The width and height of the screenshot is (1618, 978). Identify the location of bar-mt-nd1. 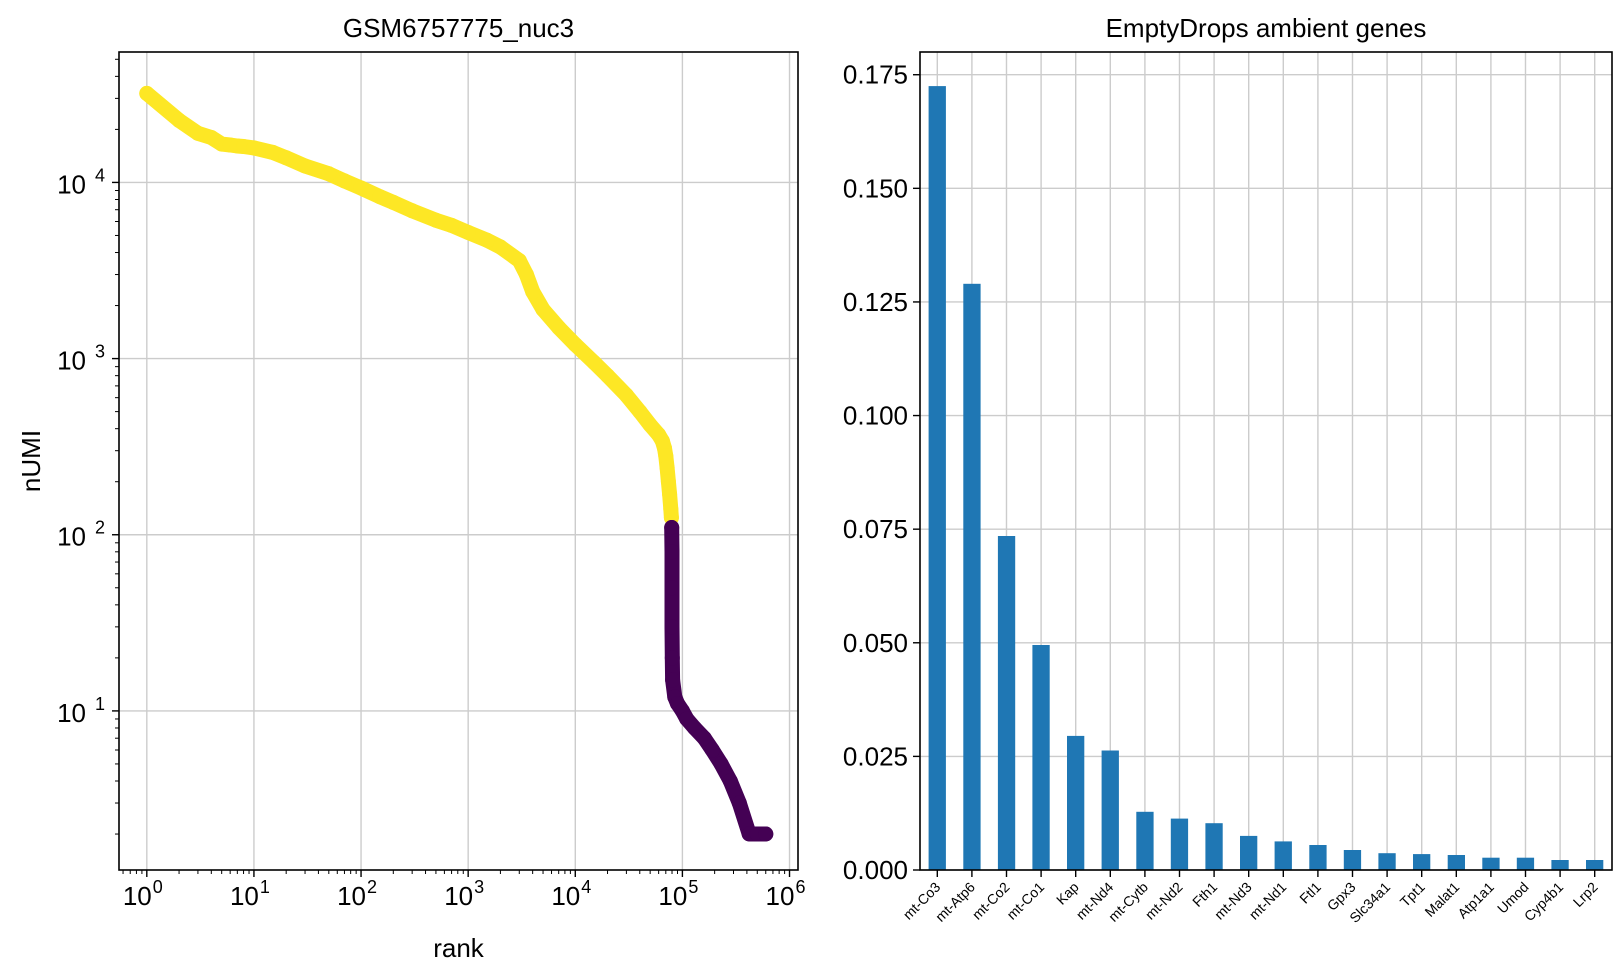
(1283, 855).